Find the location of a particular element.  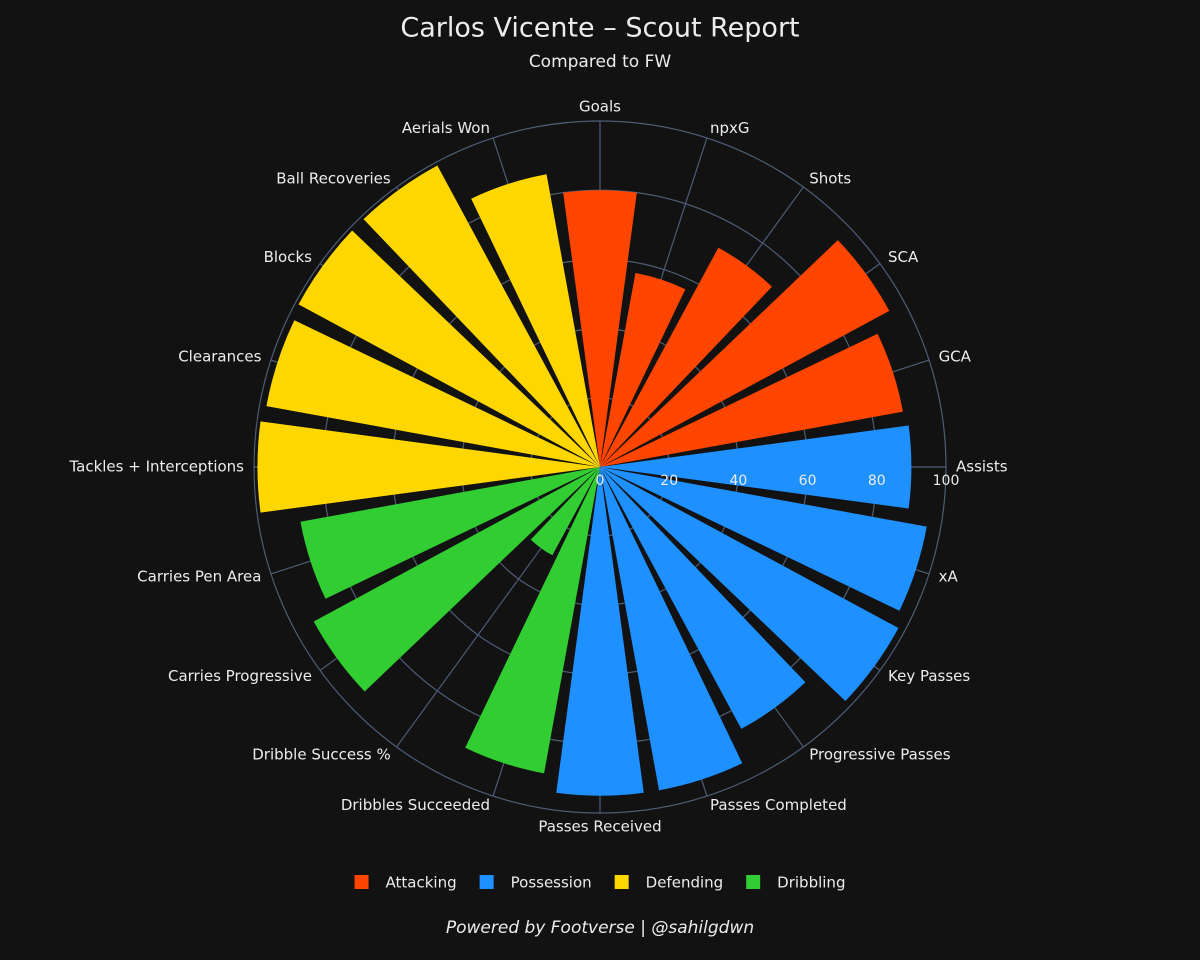

r-tick-label: 80 is located at coordinates (877, 481).